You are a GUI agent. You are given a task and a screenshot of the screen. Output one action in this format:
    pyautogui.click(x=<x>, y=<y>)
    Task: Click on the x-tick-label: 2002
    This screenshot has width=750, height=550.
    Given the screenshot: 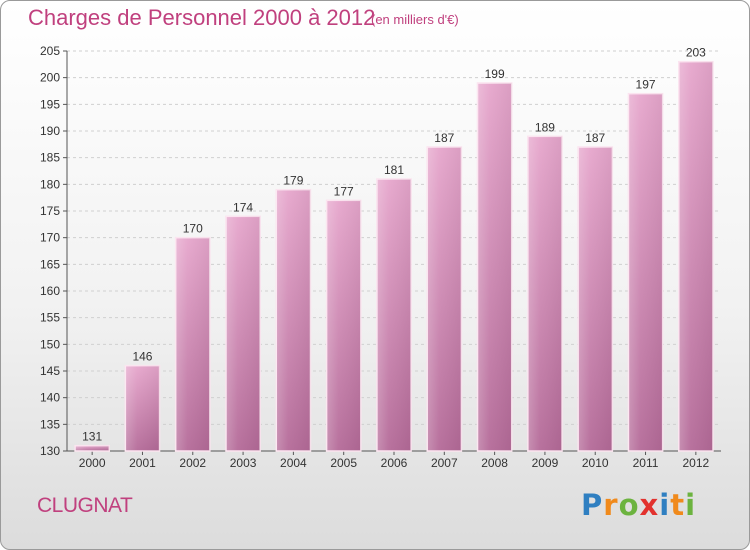 What is the action you would take?
    pyautogui.click(x=192, y=463)
    